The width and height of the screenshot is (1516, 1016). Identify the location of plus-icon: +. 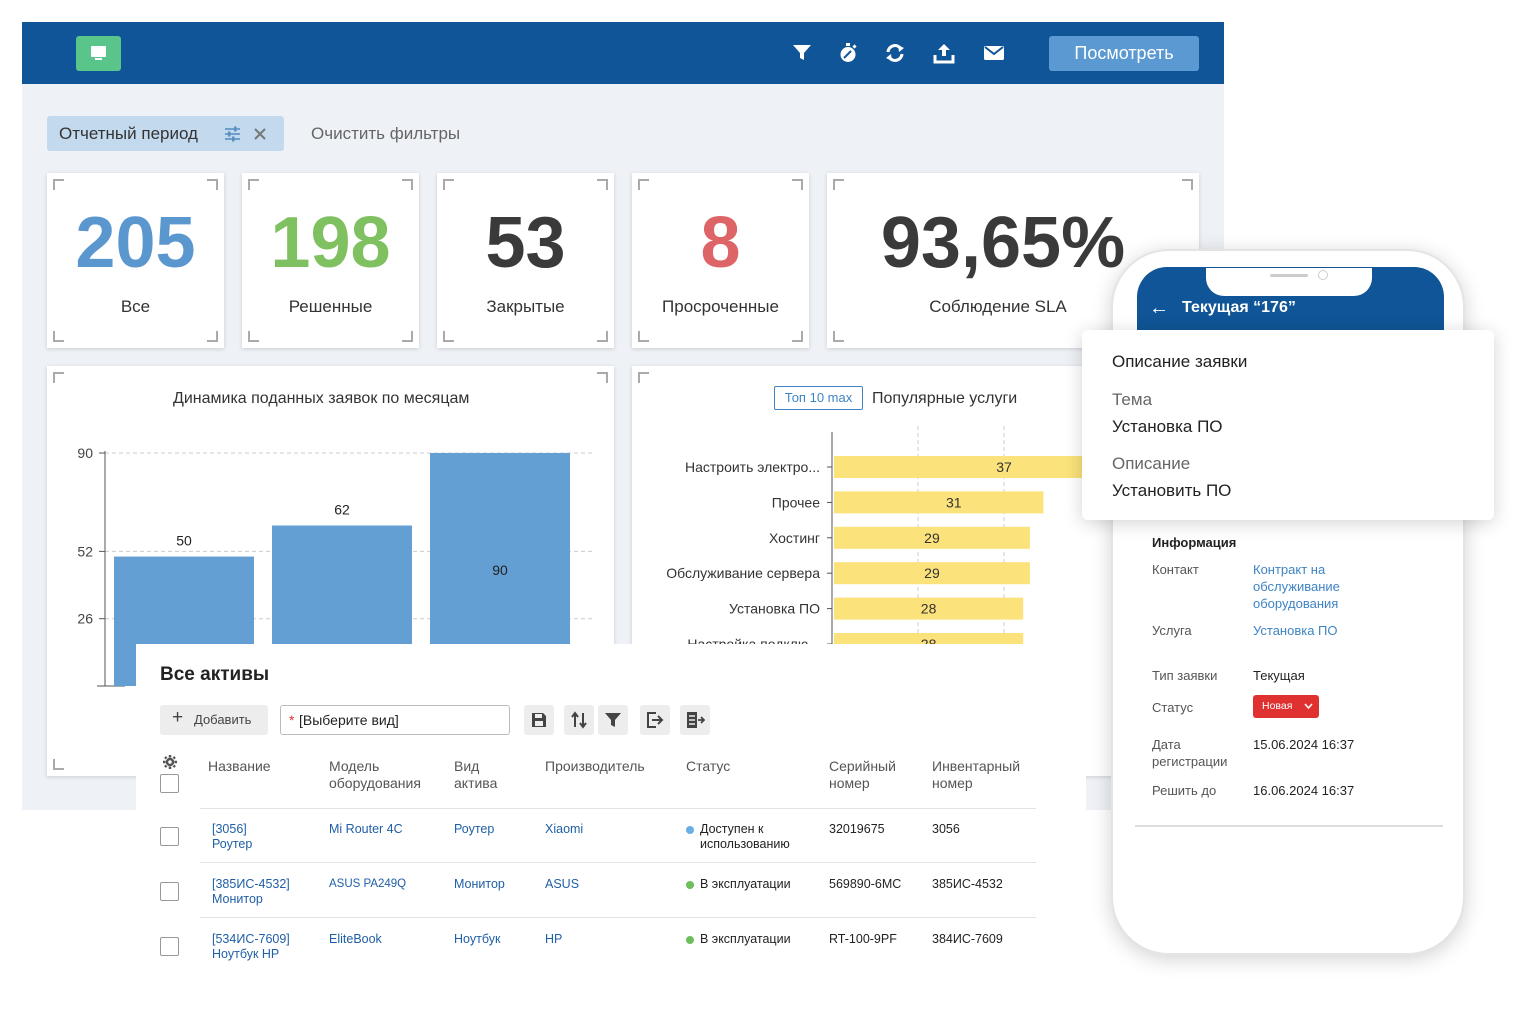
(178, 717).